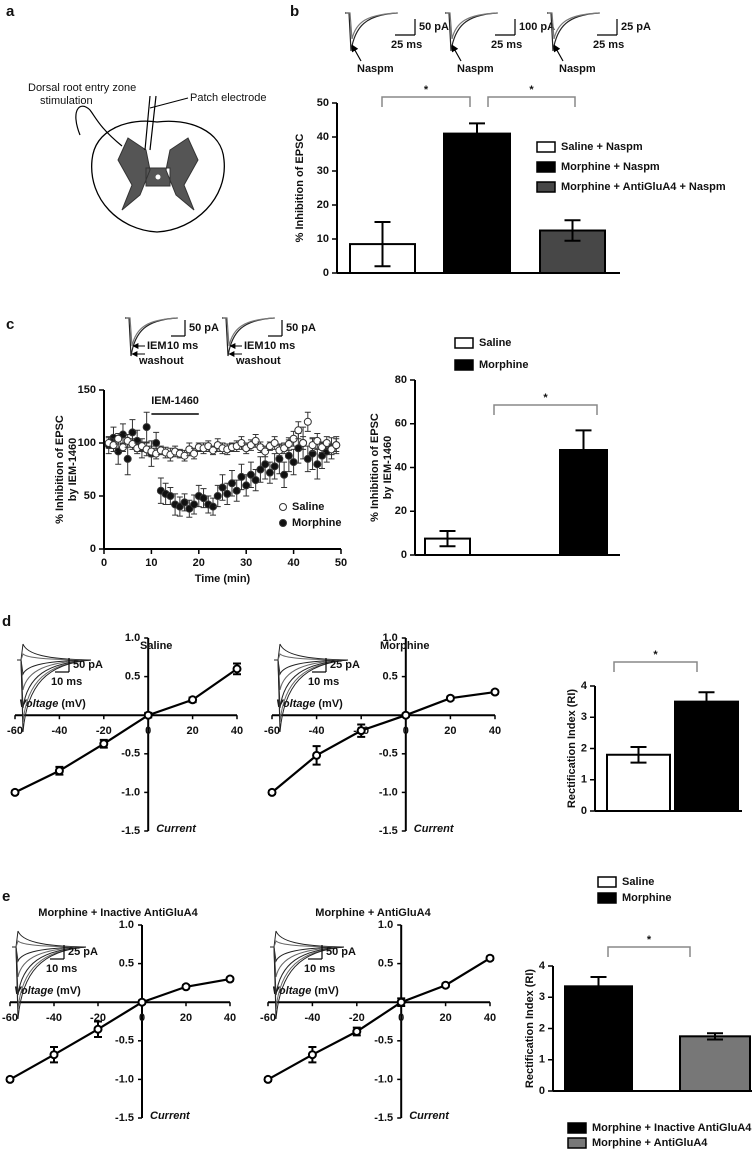 This screenshot has height=1157, width=756. Describe the element at coordinates (647, 898) in the screenshot. I see `legend-label: Morphine` at that location.